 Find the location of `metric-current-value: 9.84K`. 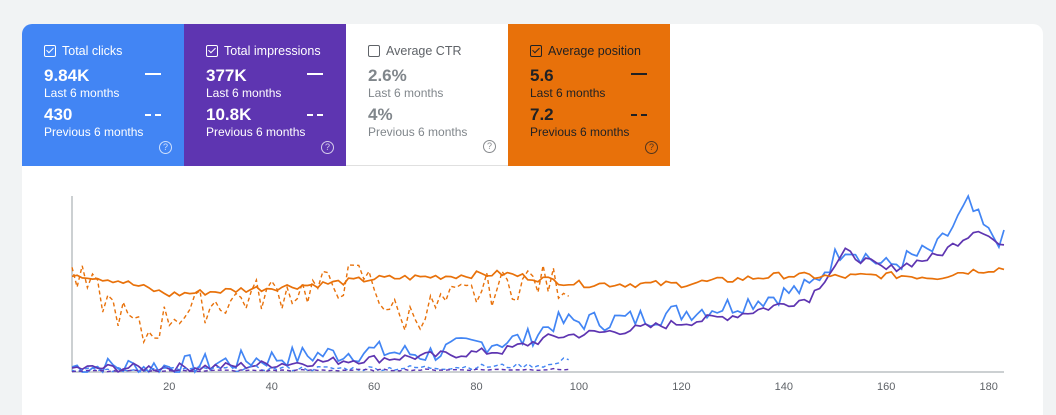

metric-current-value: 9.84K is located at coordinates (67, 75).